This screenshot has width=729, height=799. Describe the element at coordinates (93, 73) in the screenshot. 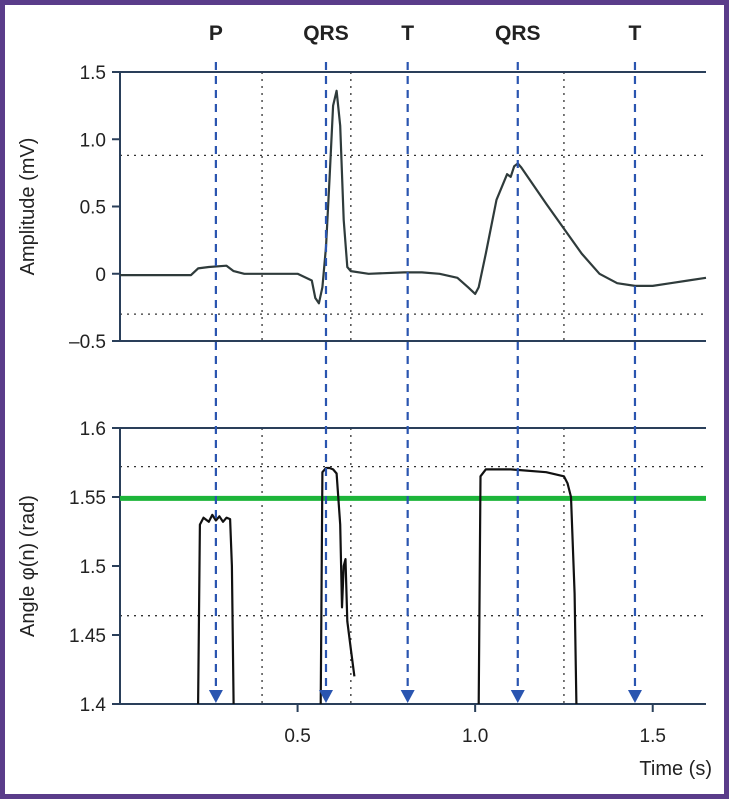

I see `top-y-tick-label: 1.5` at that location.